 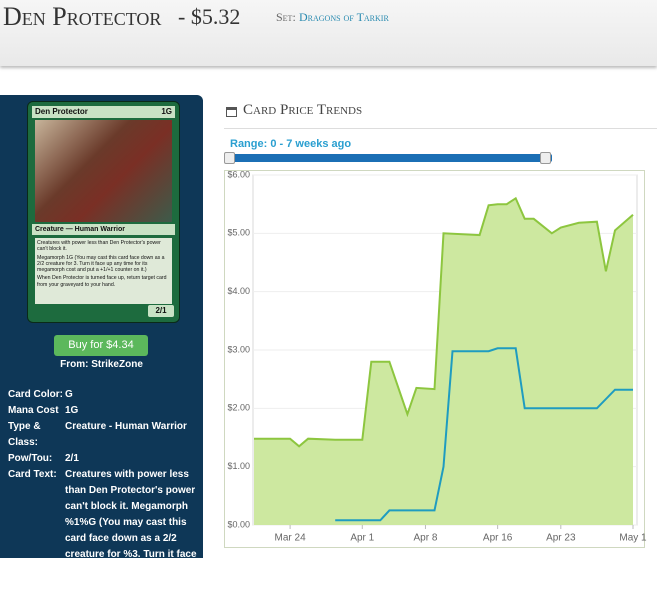 I want to click on x-tick-label: Mar 24, so click(x=291, y=538).